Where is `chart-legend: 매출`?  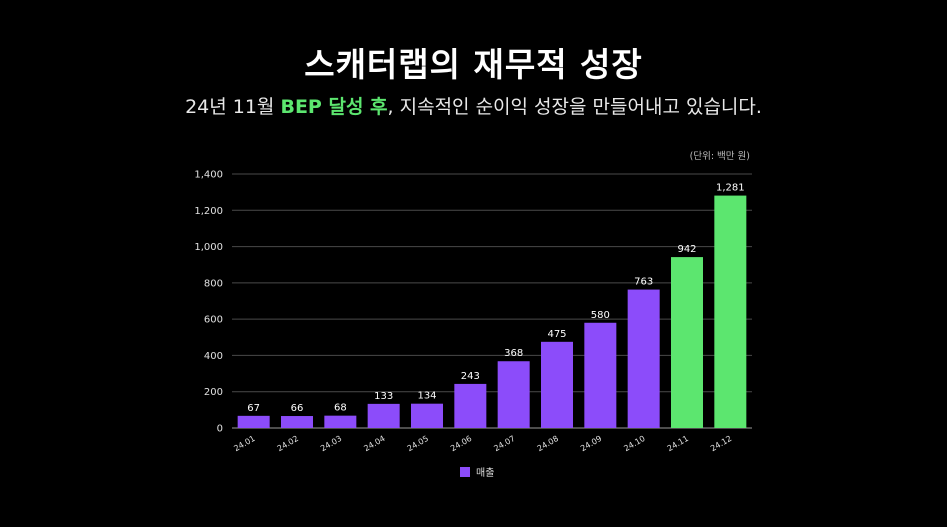 chart-legend: 매출 is located at coordinates (477, 471).